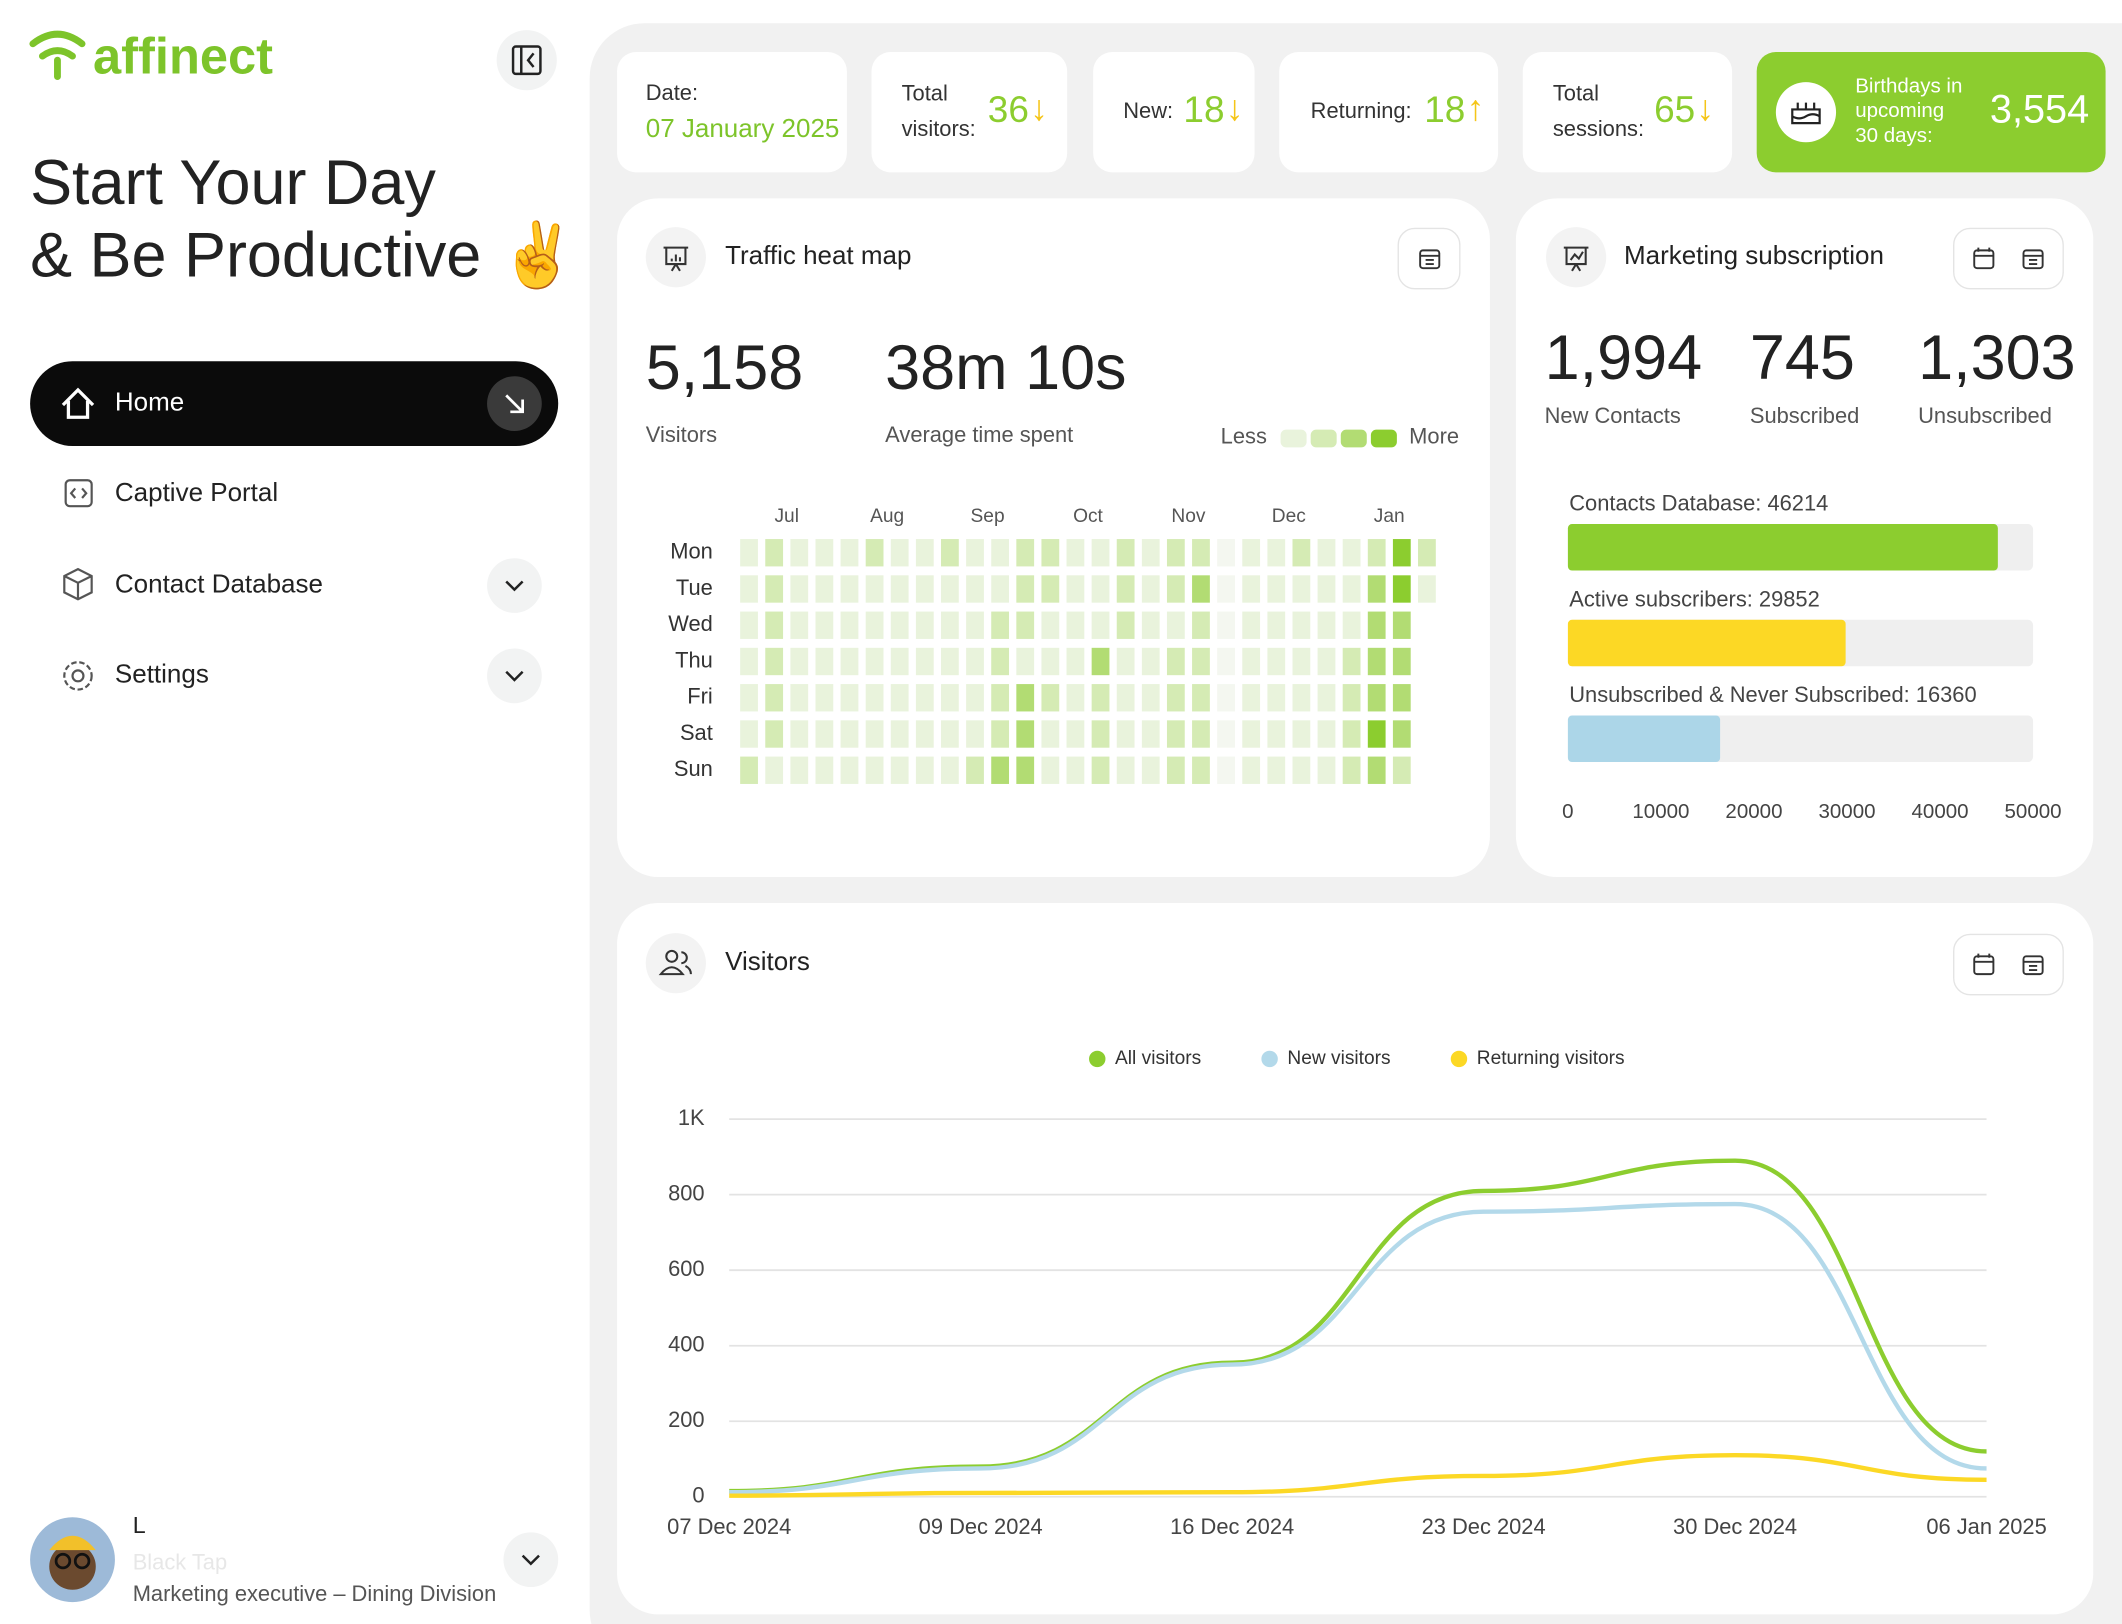 The image size is (2122, 1624). I want to click on nav-home, so click(294, 404).